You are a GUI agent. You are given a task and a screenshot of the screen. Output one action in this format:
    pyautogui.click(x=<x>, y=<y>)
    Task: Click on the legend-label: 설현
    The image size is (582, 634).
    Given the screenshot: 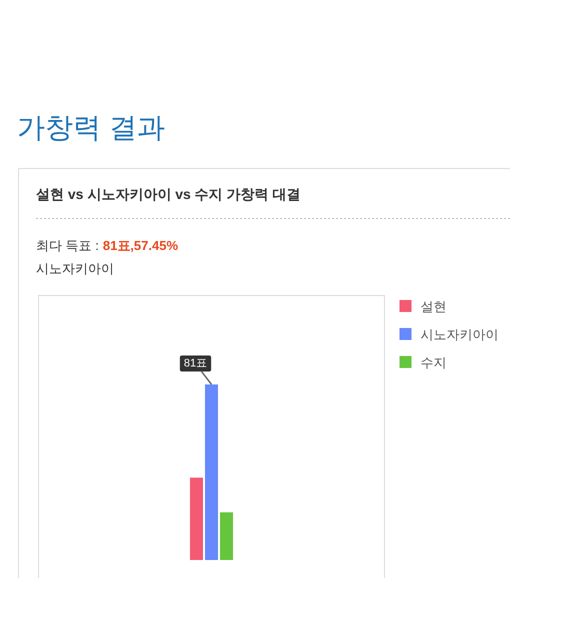 What is the action you would take?
    pyautogui.click(x=433, y=306)
    